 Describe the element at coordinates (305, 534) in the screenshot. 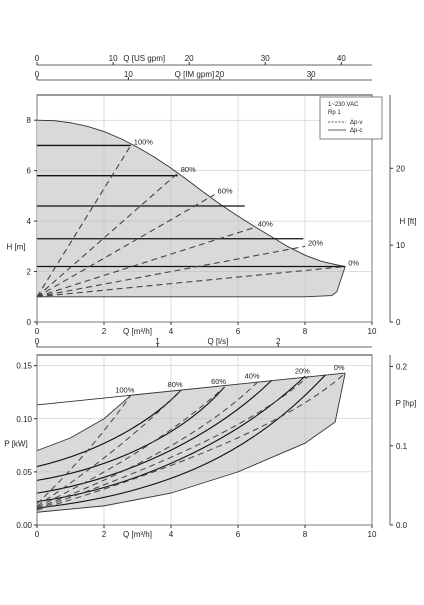

I see `power-x-tick-label: 8` at that location.